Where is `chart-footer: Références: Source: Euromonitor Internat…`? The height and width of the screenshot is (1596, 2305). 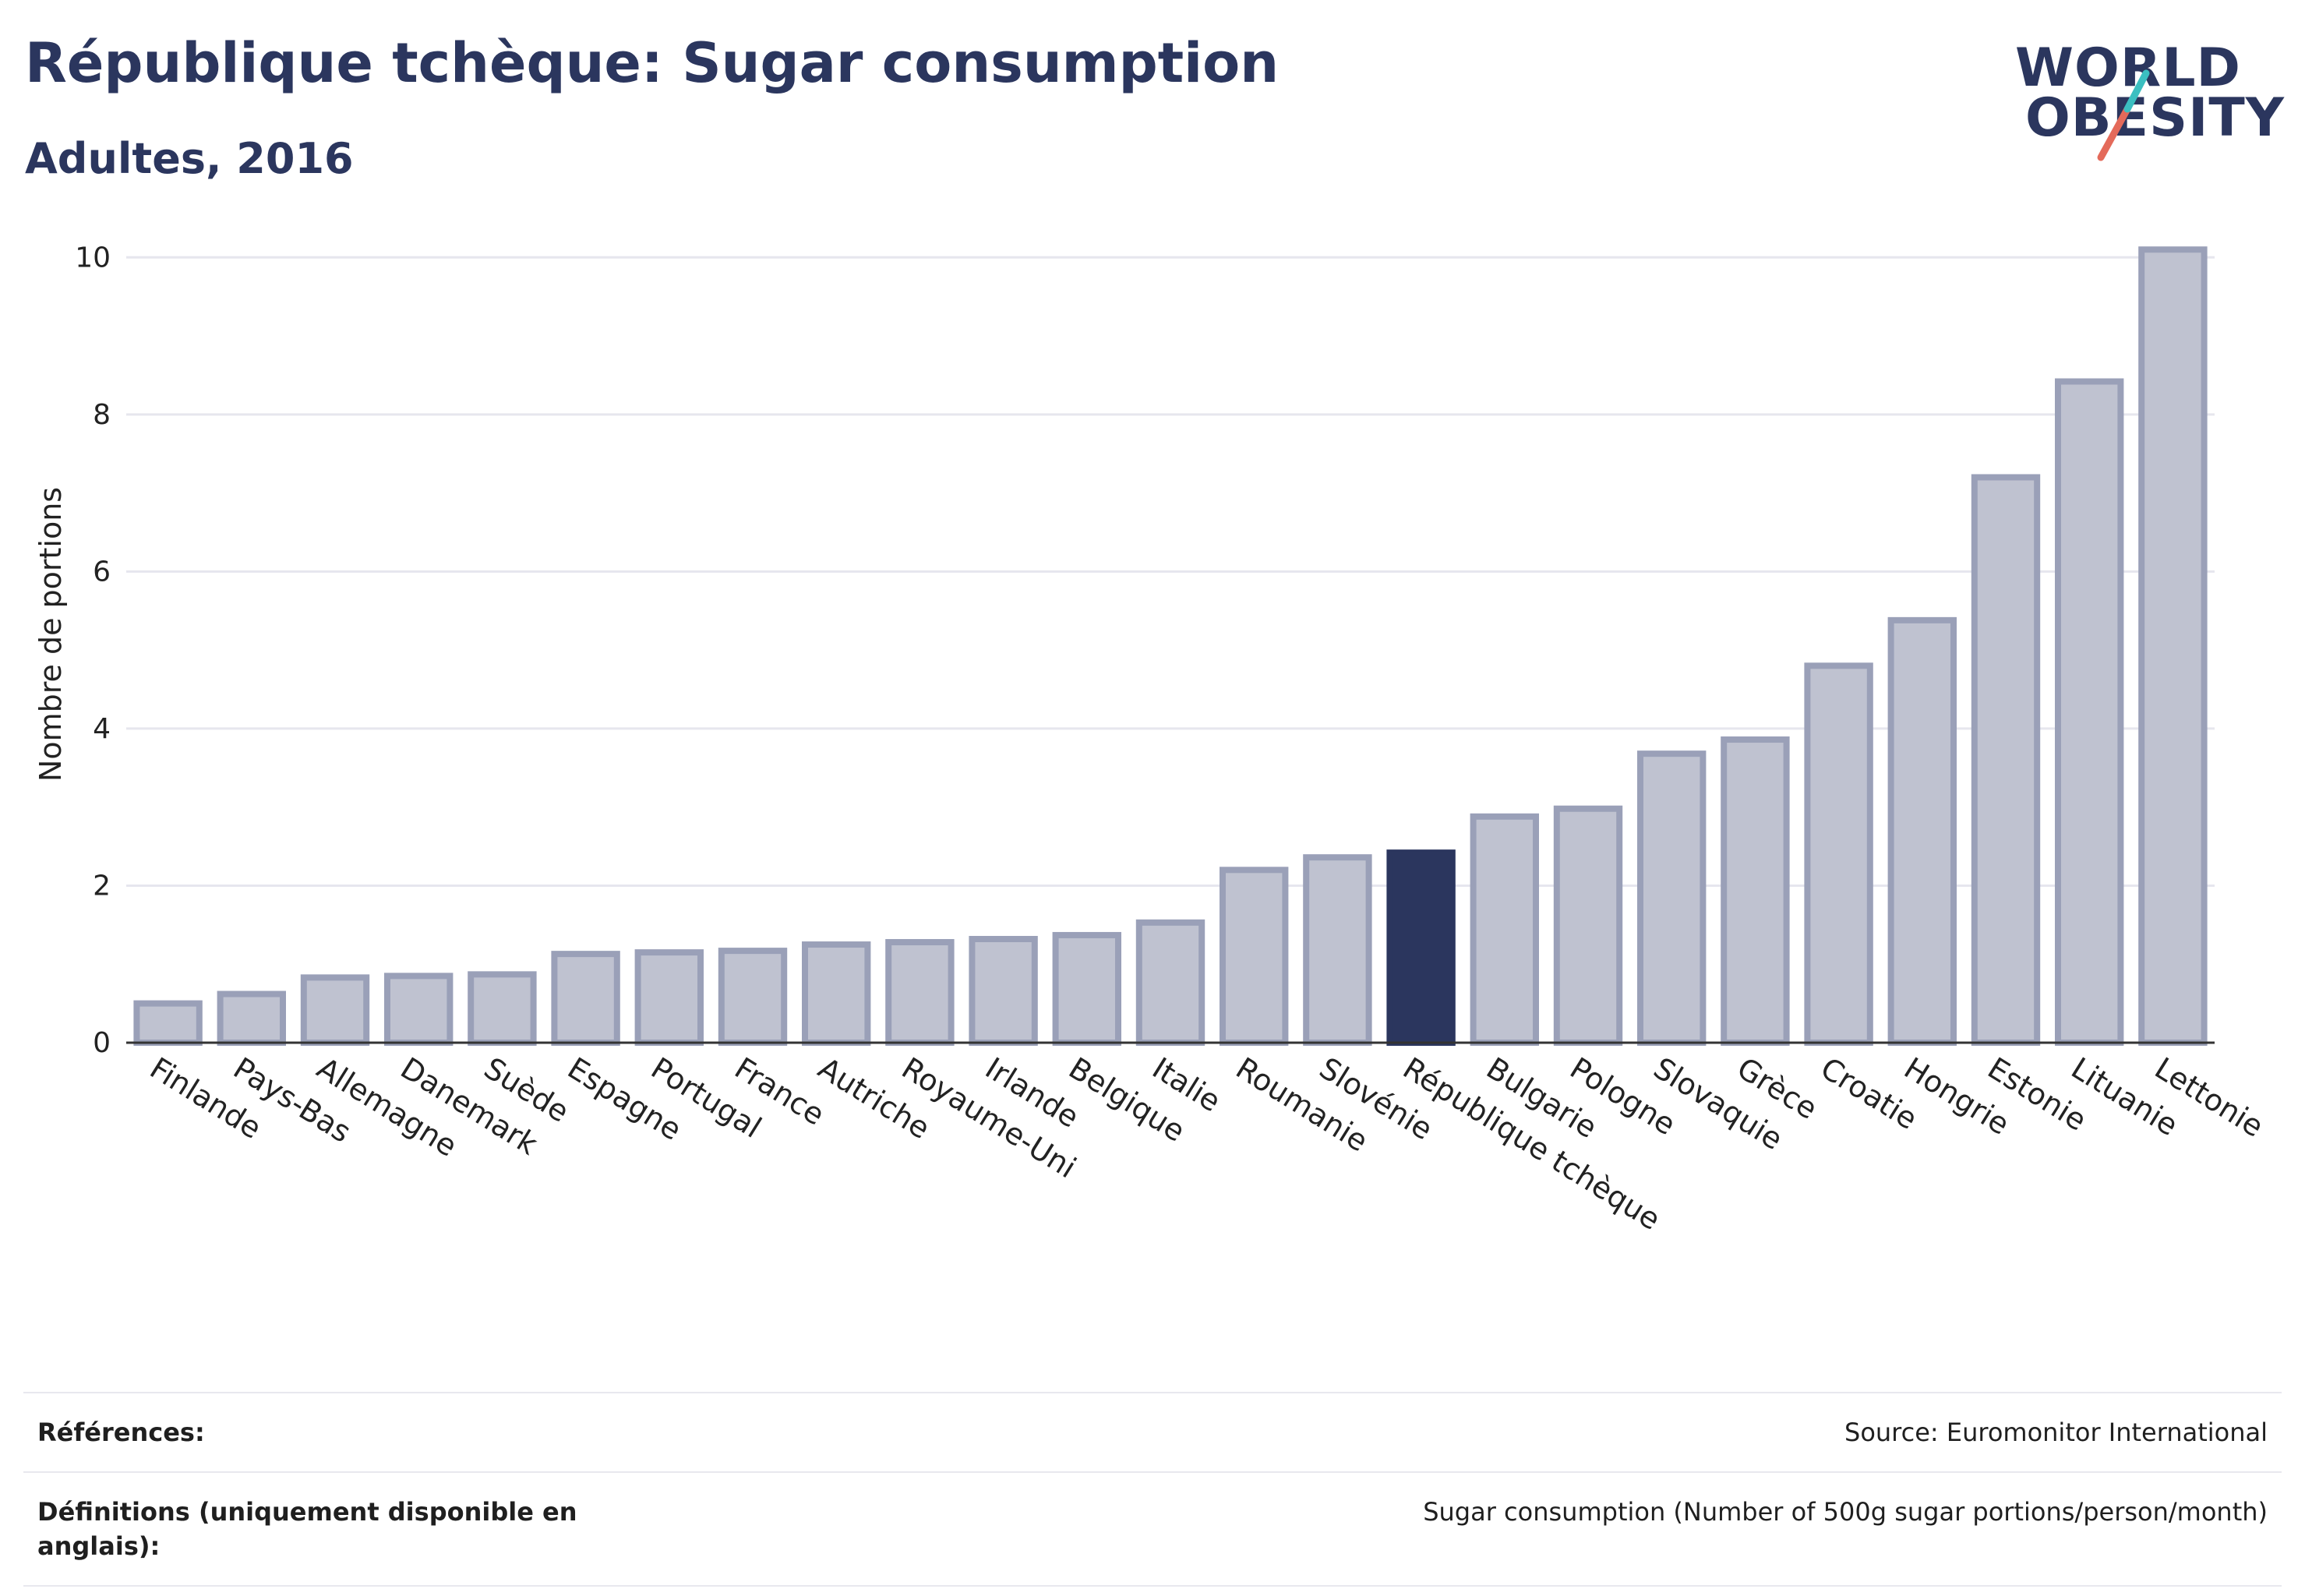 chart-footer: Références: Source: Euromonitor Internat… is located at coordinates (1152, 1489).